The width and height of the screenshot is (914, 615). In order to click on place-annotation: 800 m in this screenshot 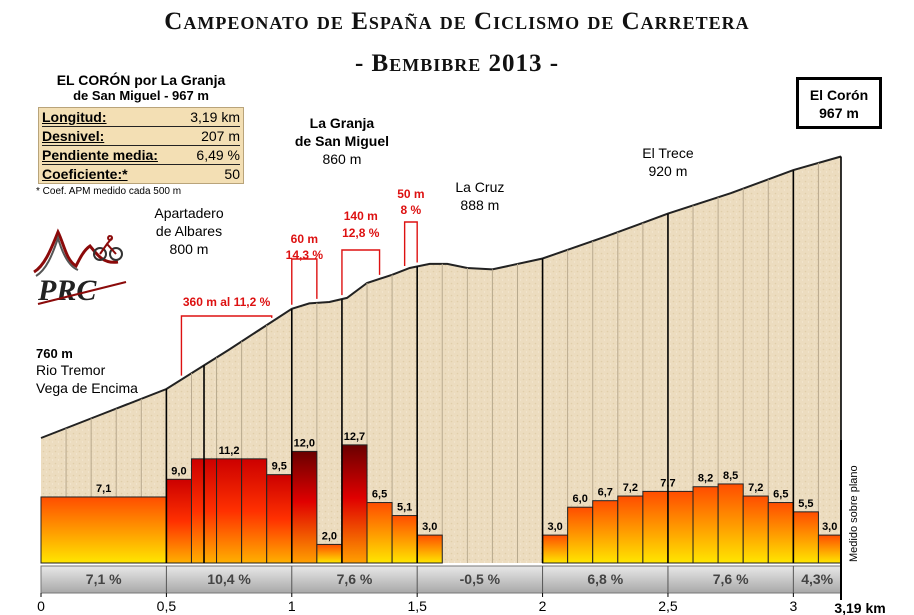, I will do `click(189, 249)`.